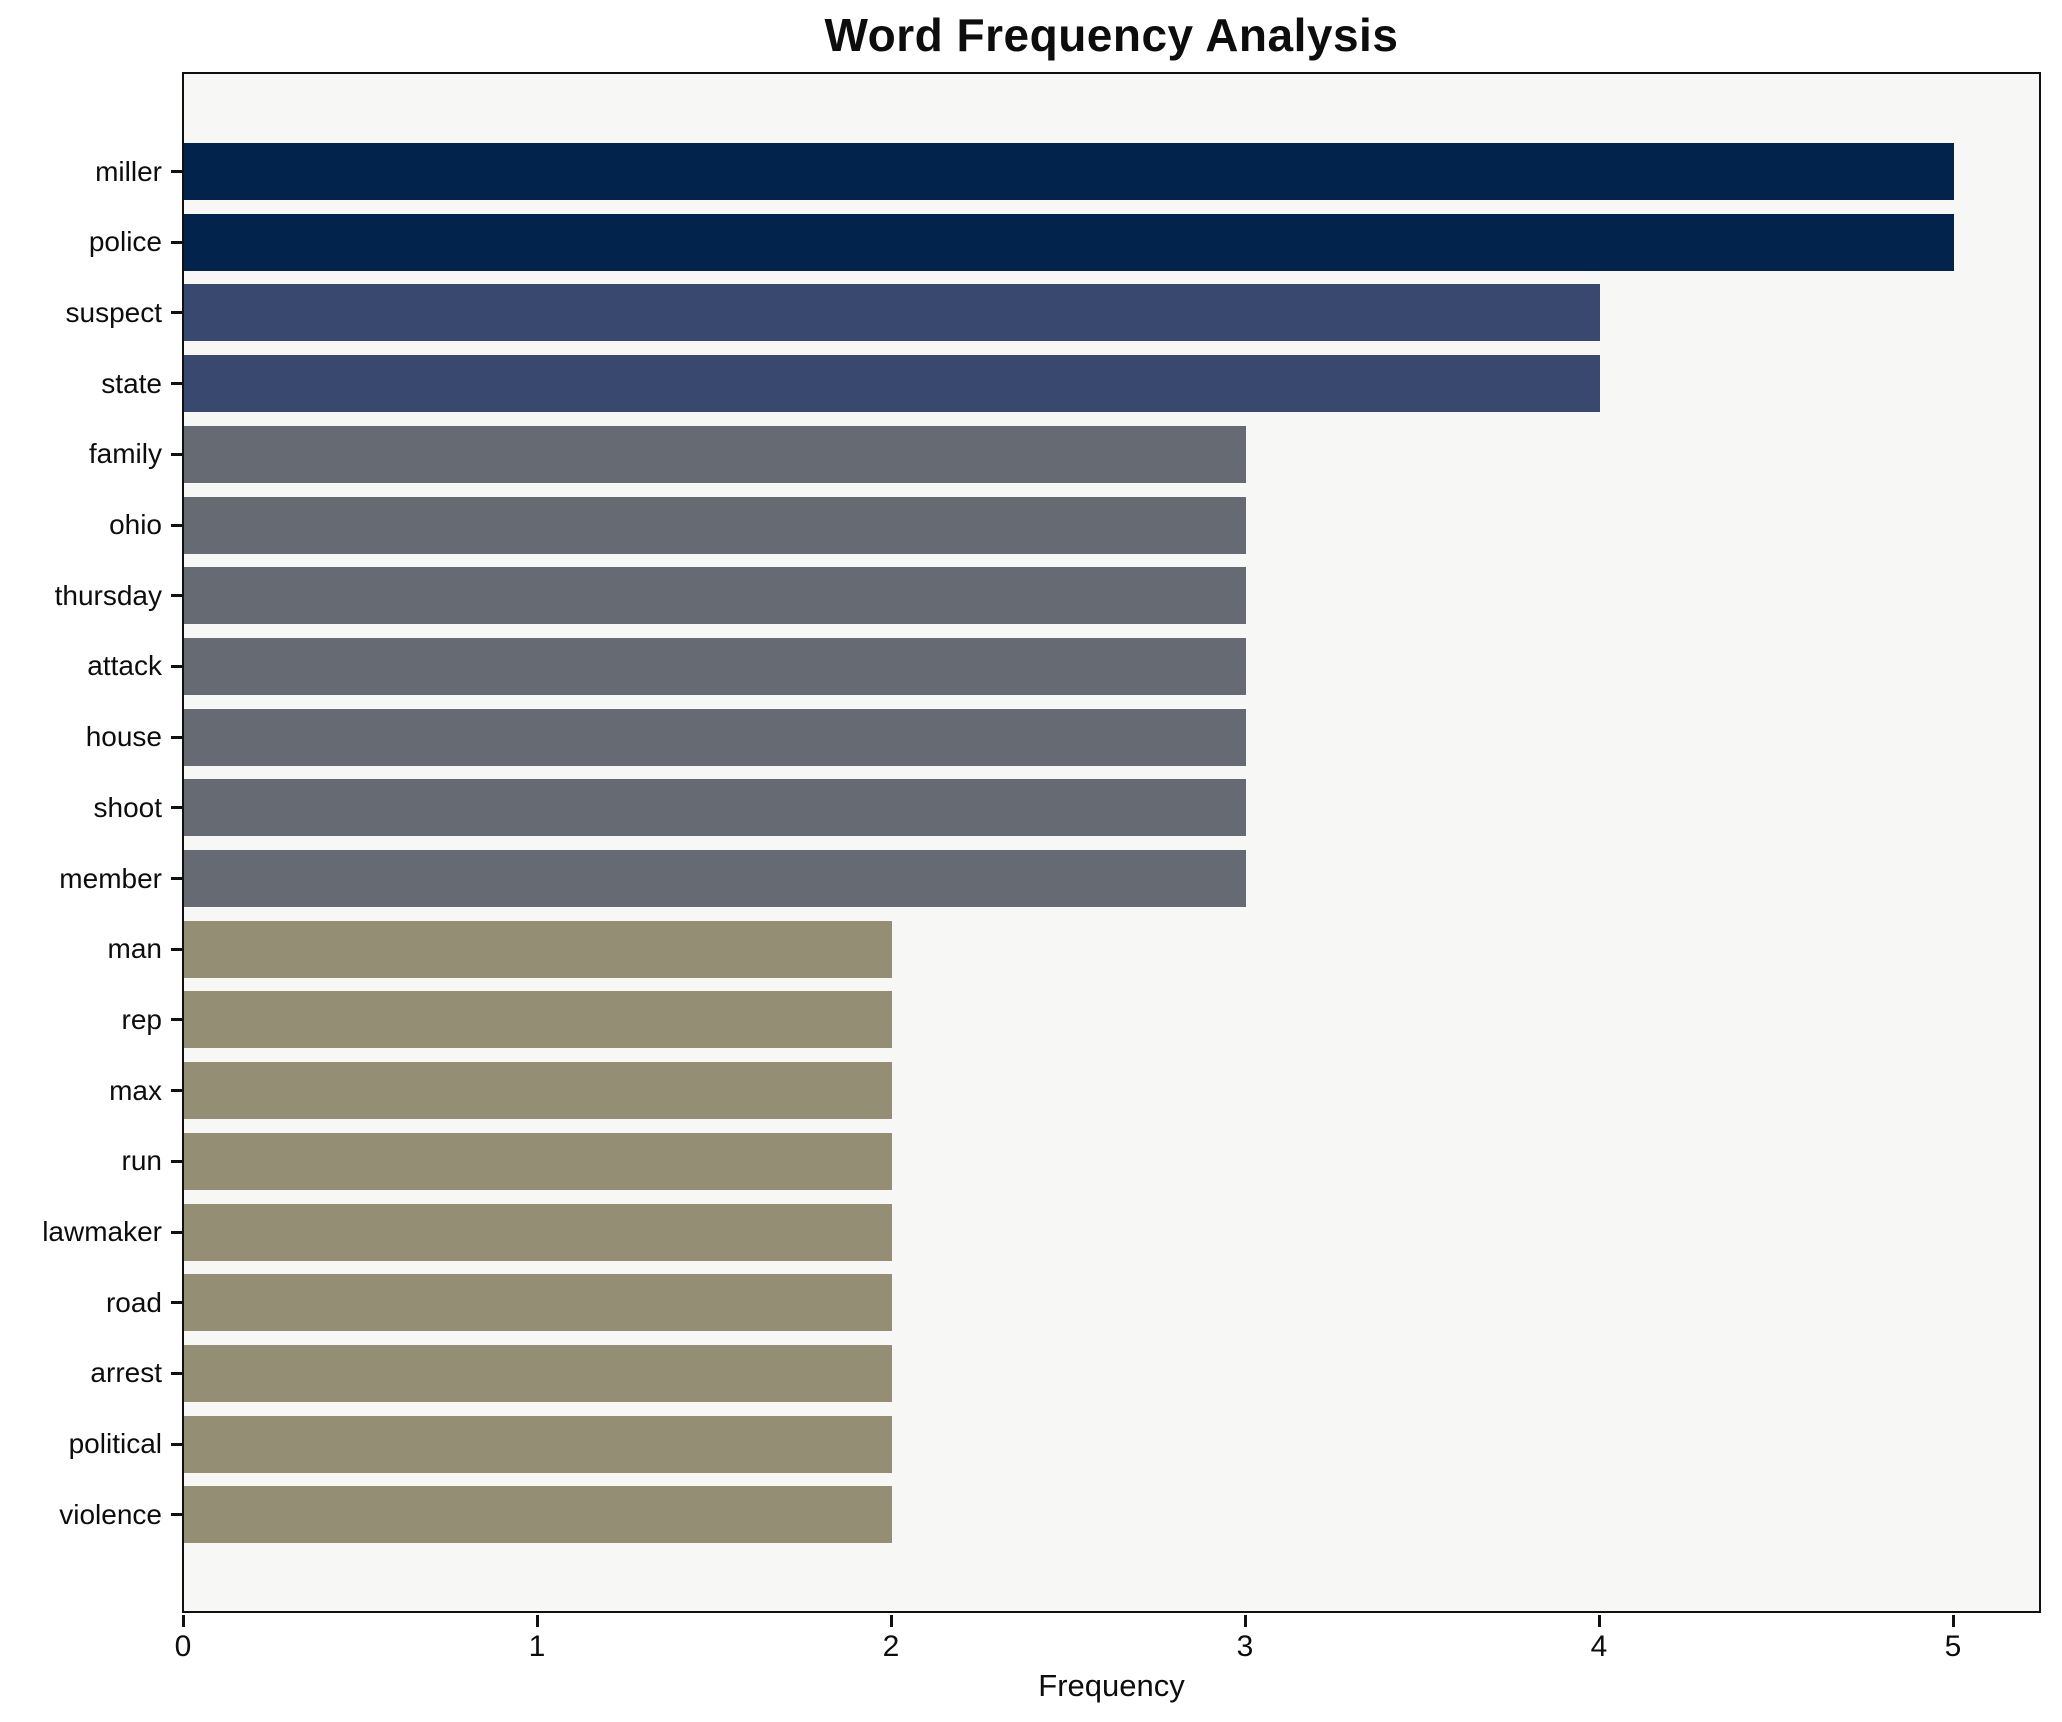 Image resolution: width=2062 pixels, height=1722 pixels. Describe the element at coordinates (1111, 1685) in the screenshot. I see `x-axis-label: Frequency` at that location.